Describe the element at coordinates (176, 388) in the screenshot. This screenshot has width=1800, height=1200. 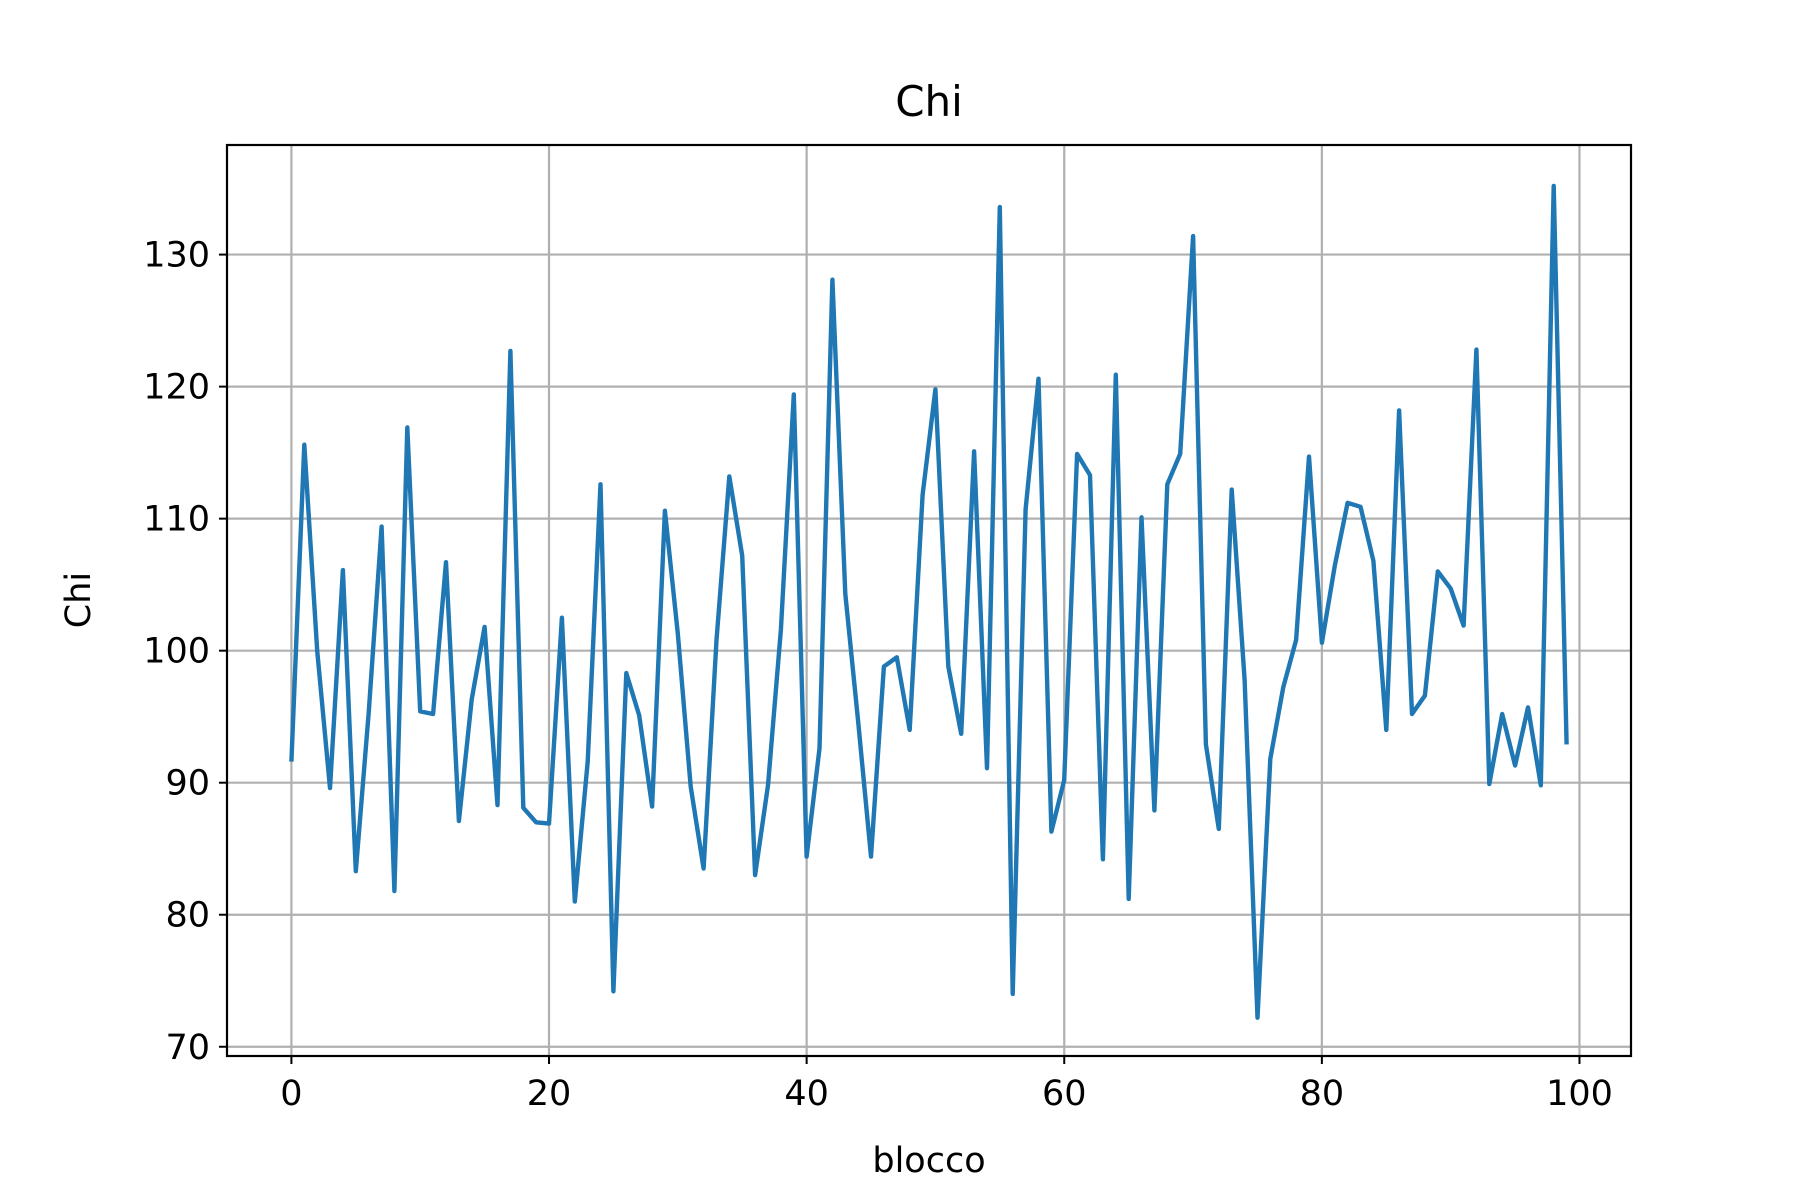
I see `y-tick-label: 120` at that location.